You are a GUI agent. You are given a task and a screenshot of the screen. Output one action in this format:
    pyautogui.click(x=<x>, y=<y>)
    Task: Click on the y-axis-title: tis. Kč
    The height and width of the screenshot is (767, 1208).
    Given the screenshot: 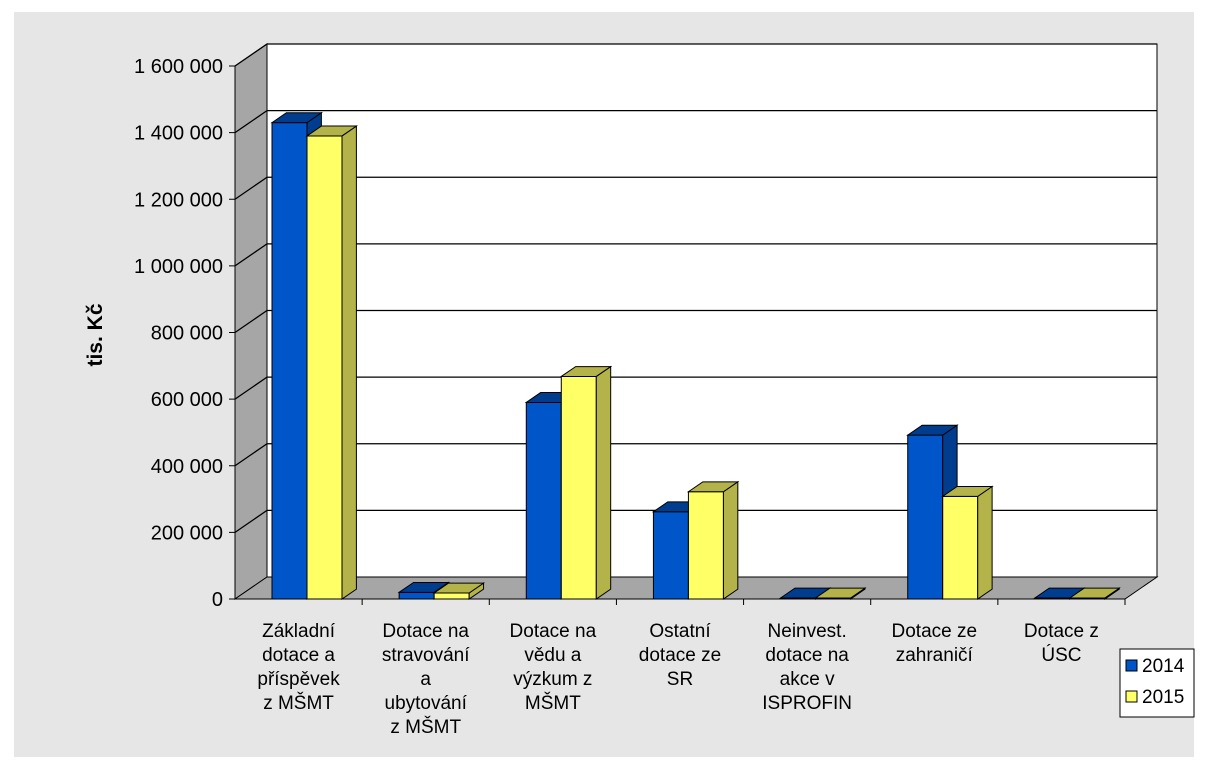 What is the action you would take?
    pyautogui.click(x=95, y=334)
    